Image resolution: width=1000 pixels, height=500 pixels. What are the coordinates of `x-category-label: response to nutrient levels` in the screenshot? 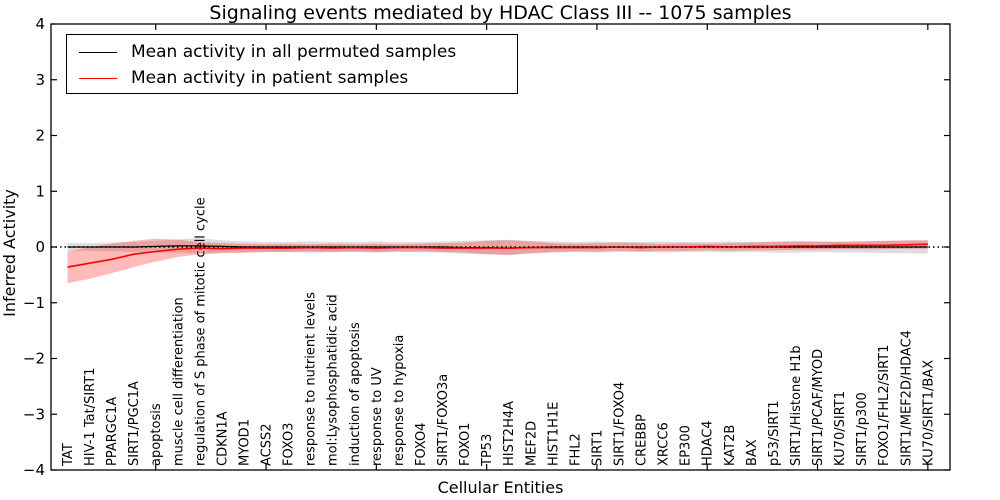 It's located at (311, 379).